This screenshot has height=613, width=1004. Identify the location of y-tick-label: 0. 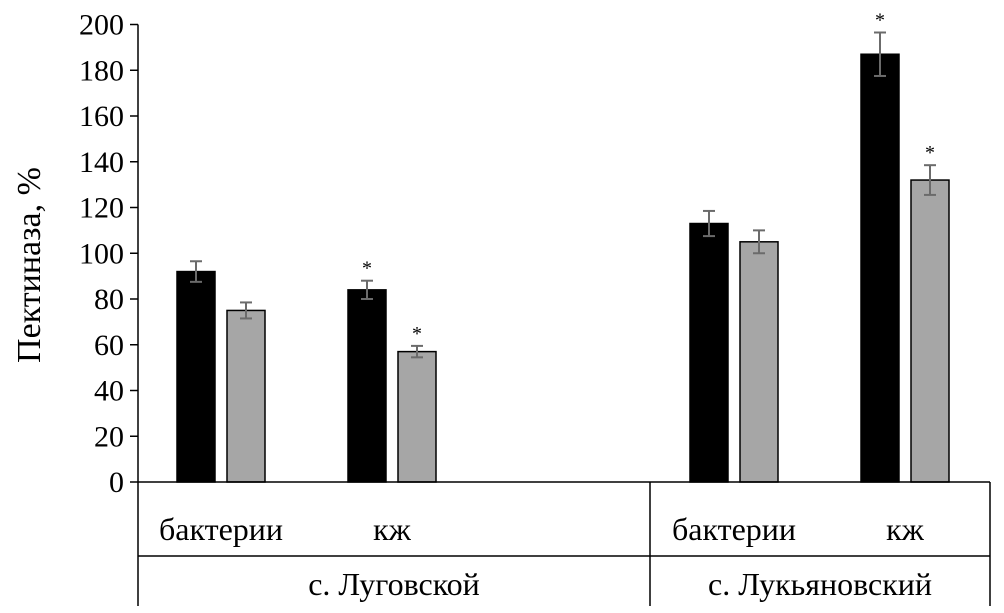
(116, 482).